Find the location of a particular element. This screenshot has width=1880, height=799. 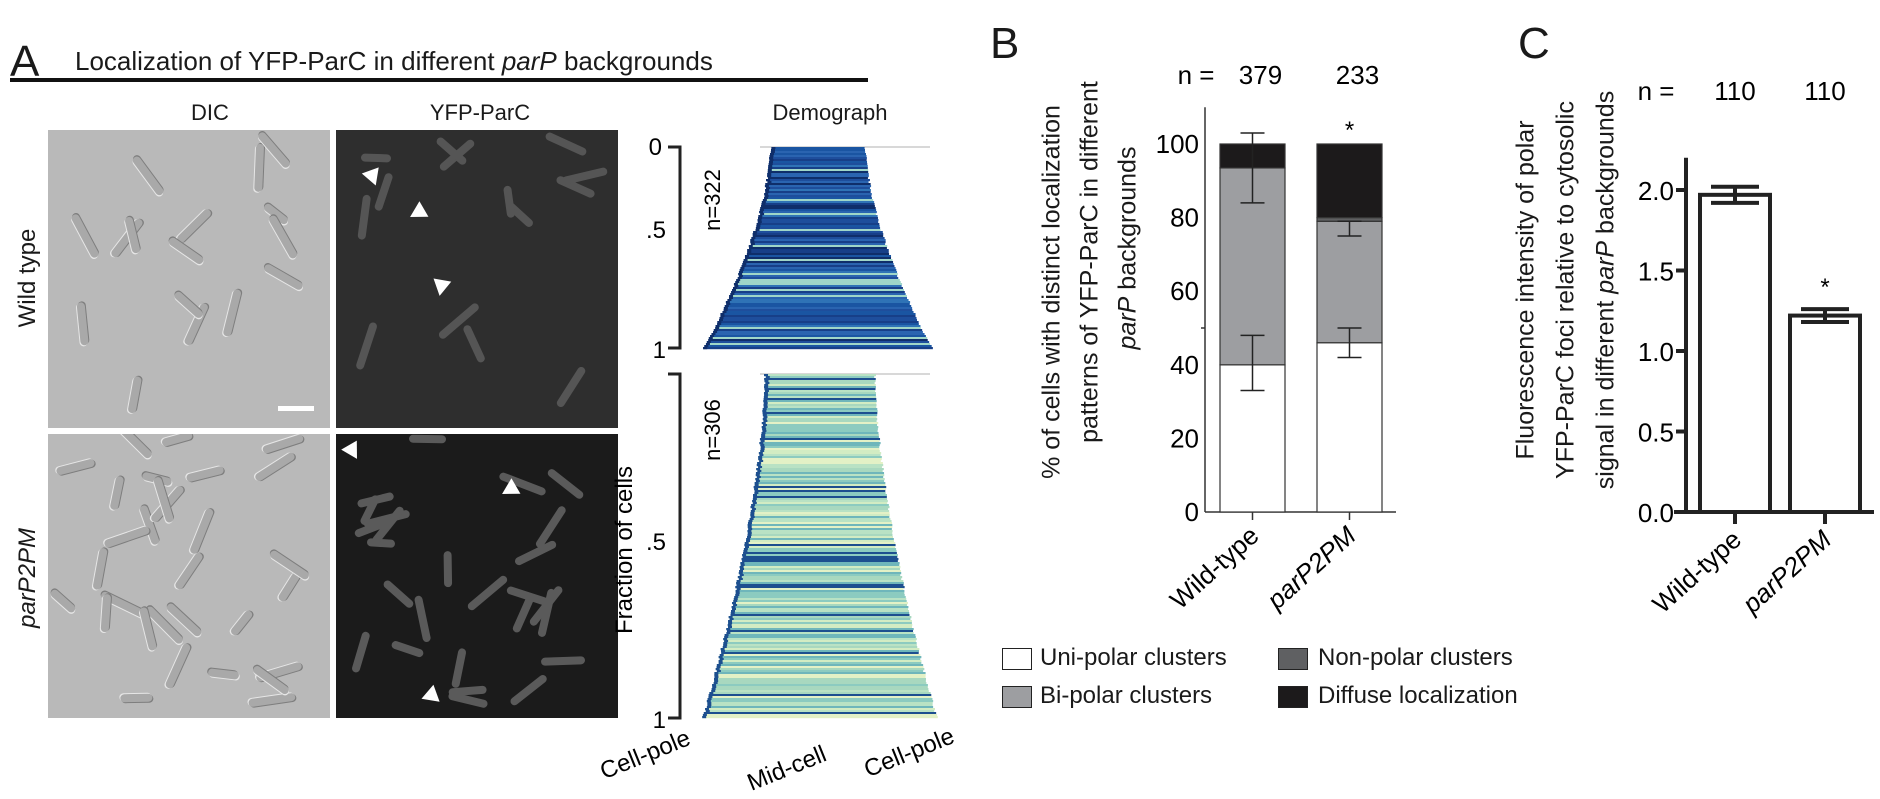

xlabel-cell-pole-right: Cell-pole is located at coordinates (909, 753).